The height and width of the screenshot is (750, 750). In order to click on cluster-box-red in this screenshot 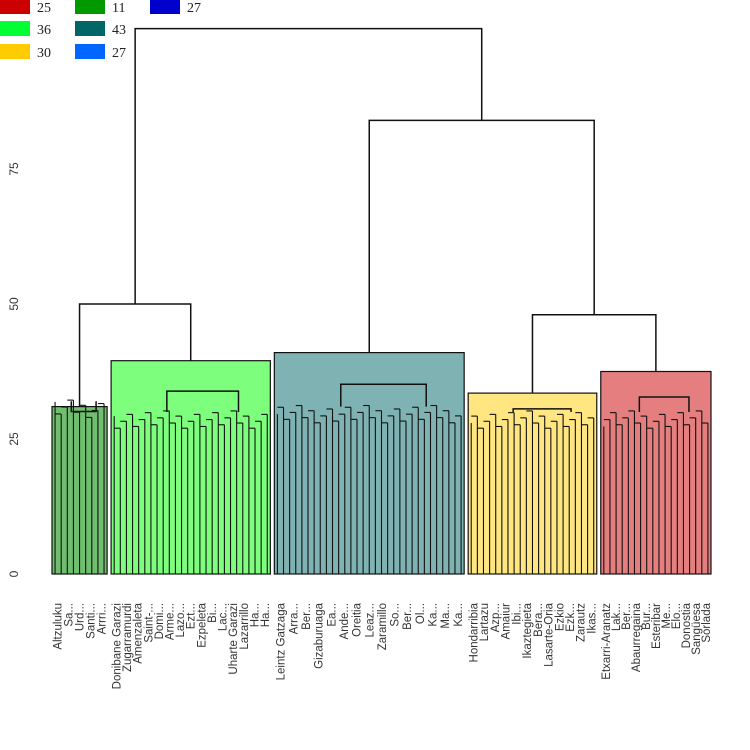, I will do `click(656, 472)`.